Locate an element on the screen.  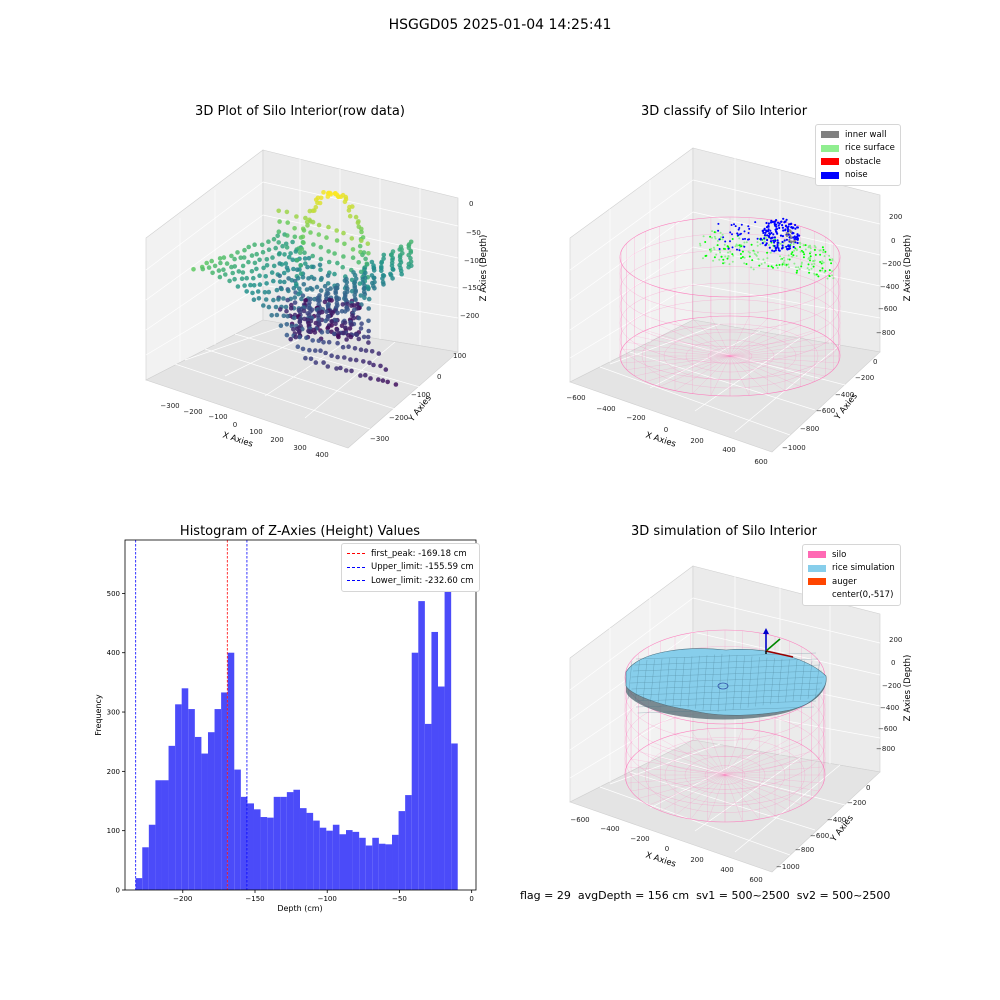
histogram-title: Histogram of Z-Axies (Height) Values is located at coordinates (300, 531).